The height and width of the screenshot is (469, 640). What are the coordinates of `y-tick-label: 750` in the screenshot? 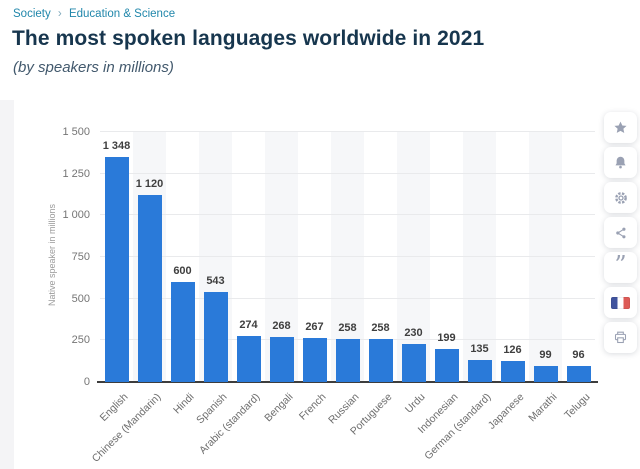 It's located at (80, 257).